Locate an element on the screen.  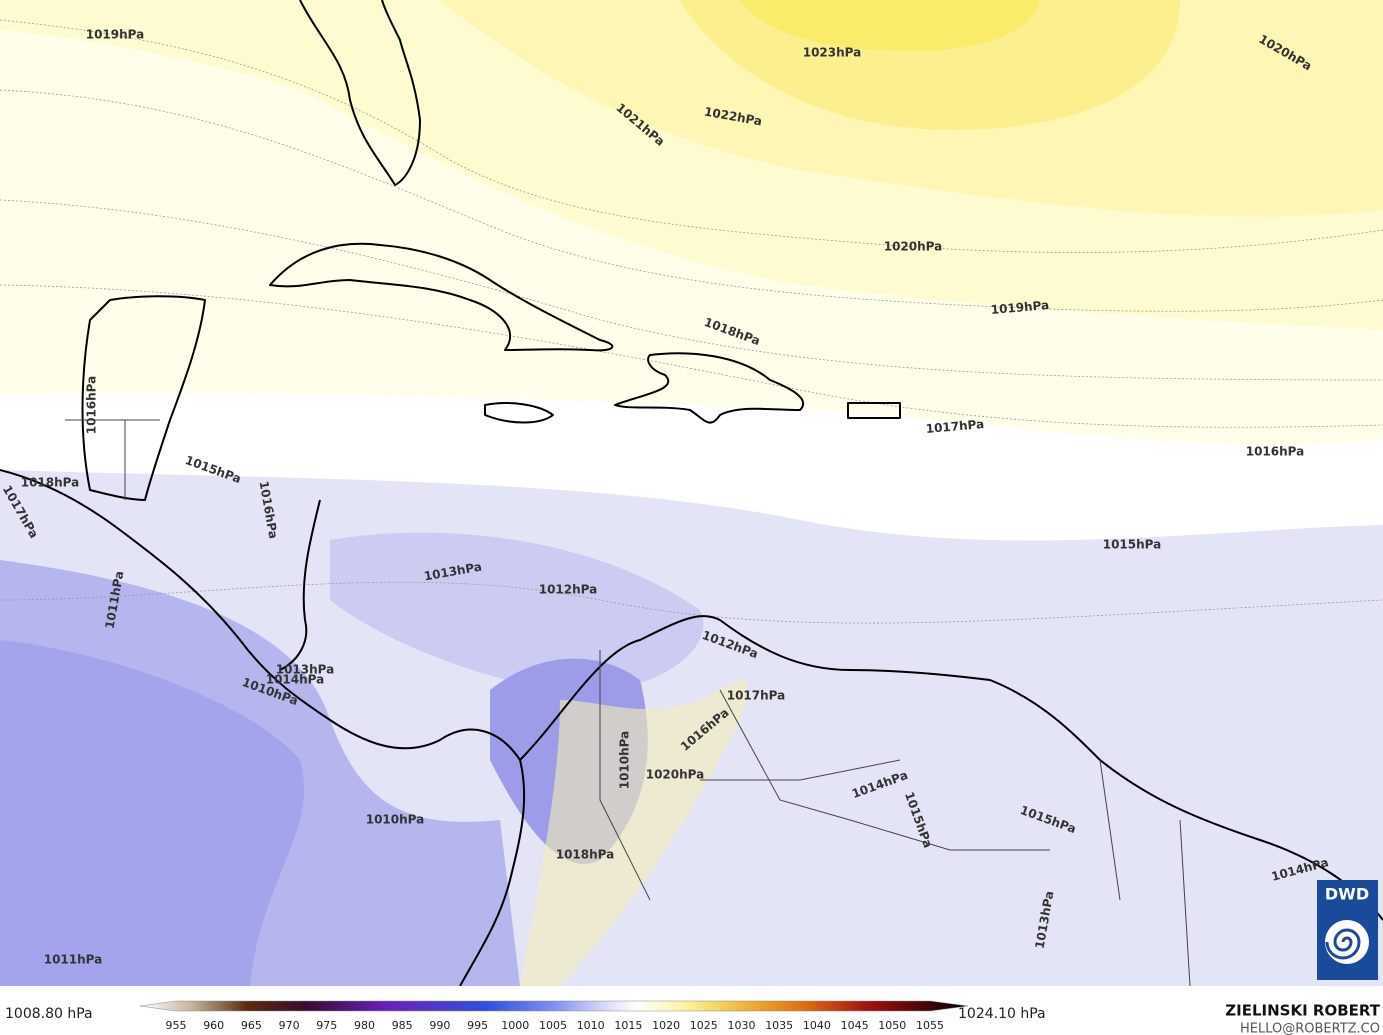
colorbar-tick-label: 1050 is located at coordinates (892, 1025).